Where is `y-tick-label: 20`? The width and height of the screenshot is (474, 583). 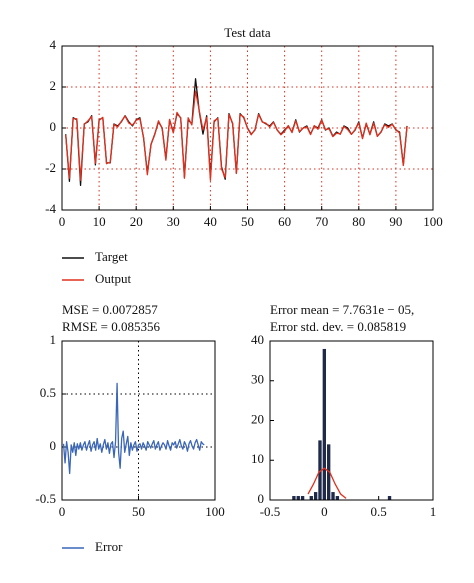 y-tick-label: 20 is located at coordinates (257, 418).